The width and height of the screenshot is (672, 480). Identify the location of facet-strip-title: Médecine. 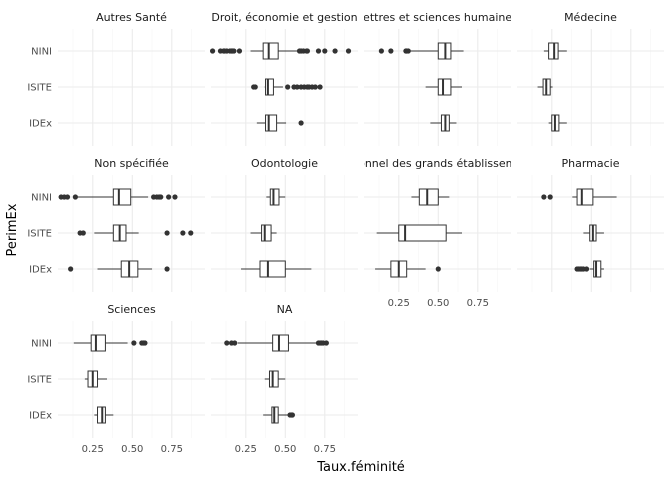
(590, 17).